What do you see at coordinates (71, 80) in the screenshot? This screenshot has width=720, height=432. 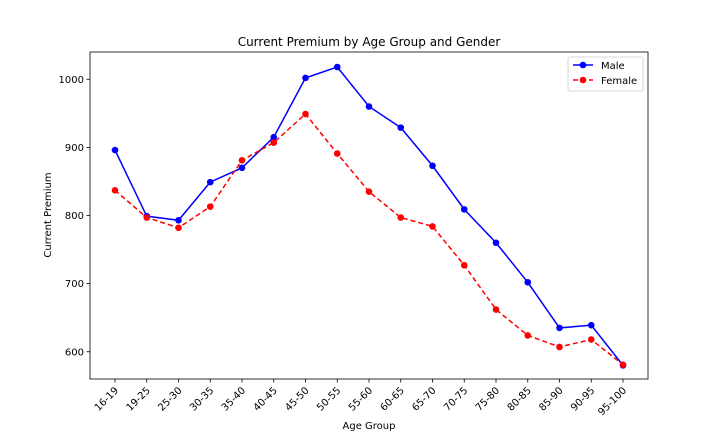 I see `y-tick-label: 1000` at bounding box center [71, 80].